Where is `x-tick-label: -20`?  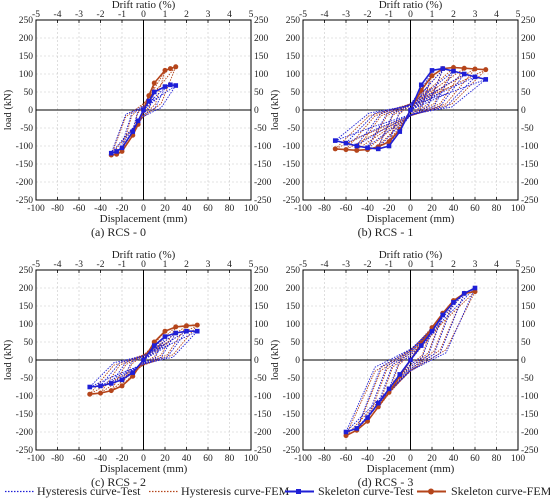
x-tick-label: -20 is located at coordinates (389, 459).